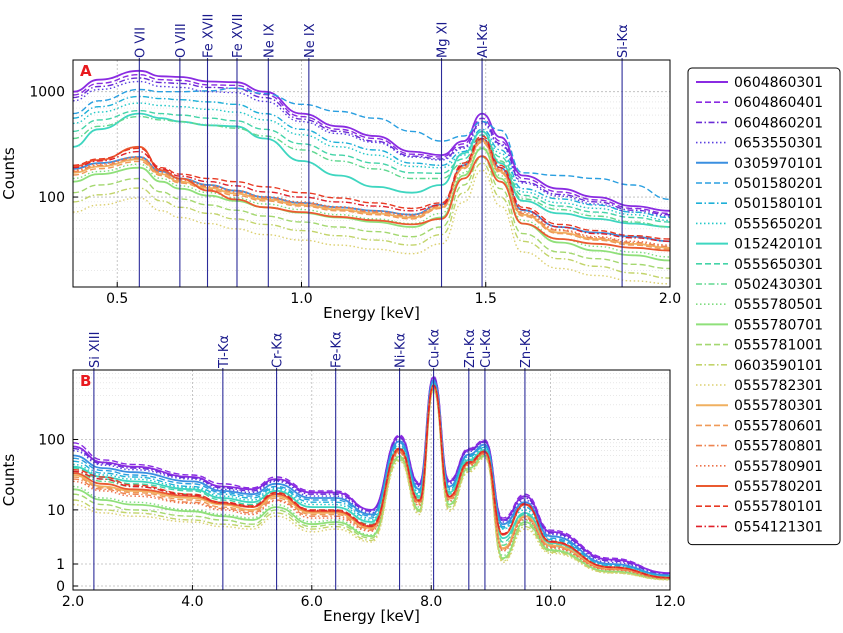 Image resolution: width=843 pixels, height=633 pixels. I want to click on legend-label: 0555650201, so click(778, 224).